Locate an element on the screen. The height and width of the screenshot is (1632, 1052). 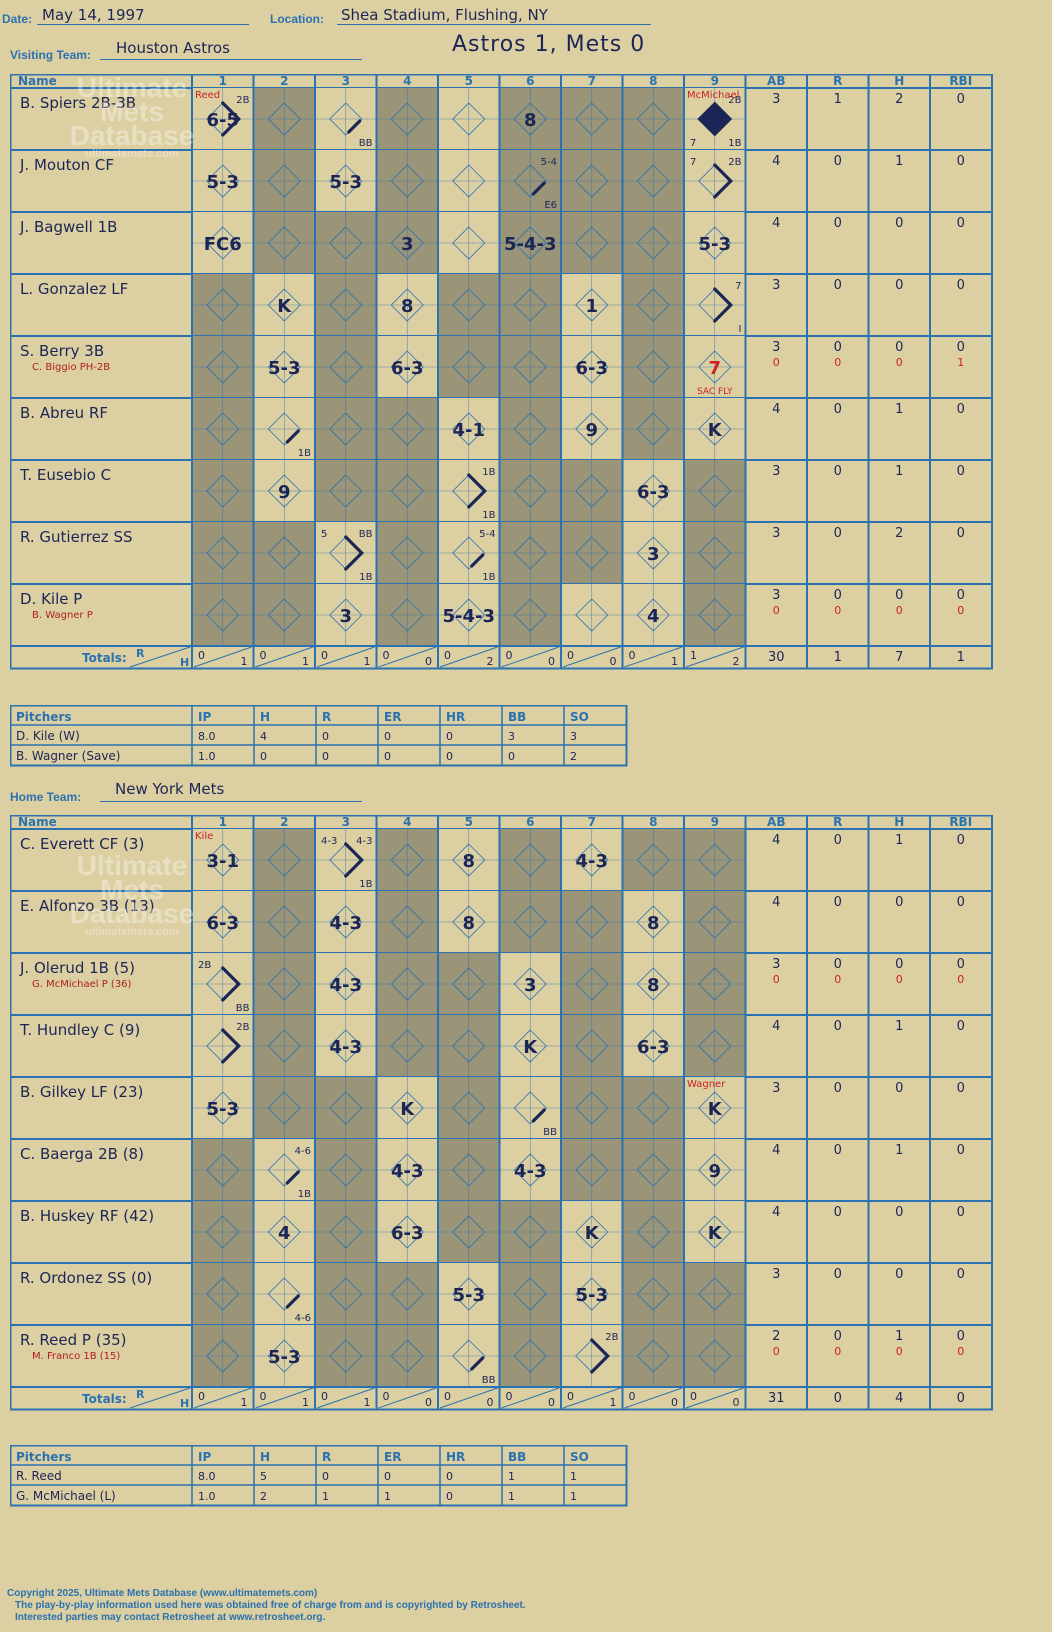
total-rbi: 0 is located at coordinates (961, 1398).